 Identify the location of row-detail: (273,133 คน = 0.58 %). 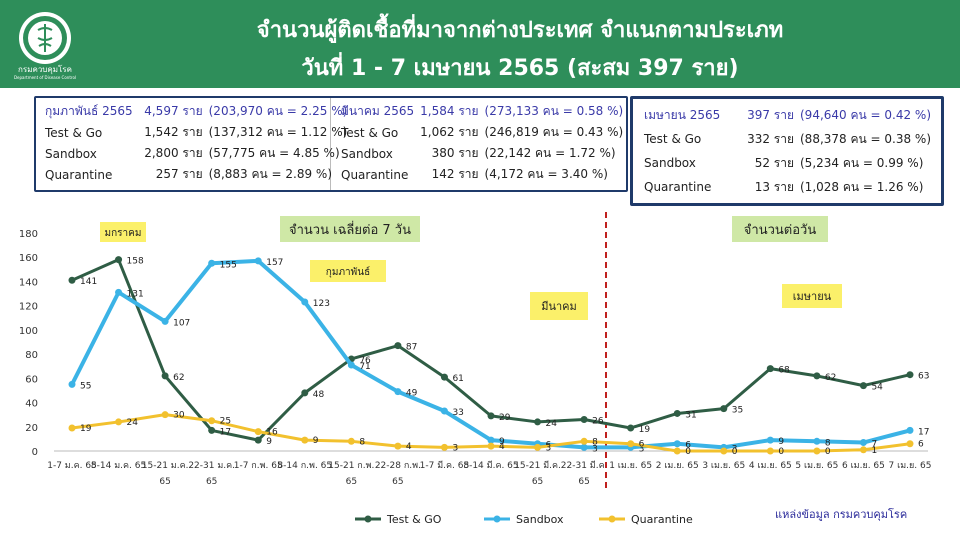
(554, 111).